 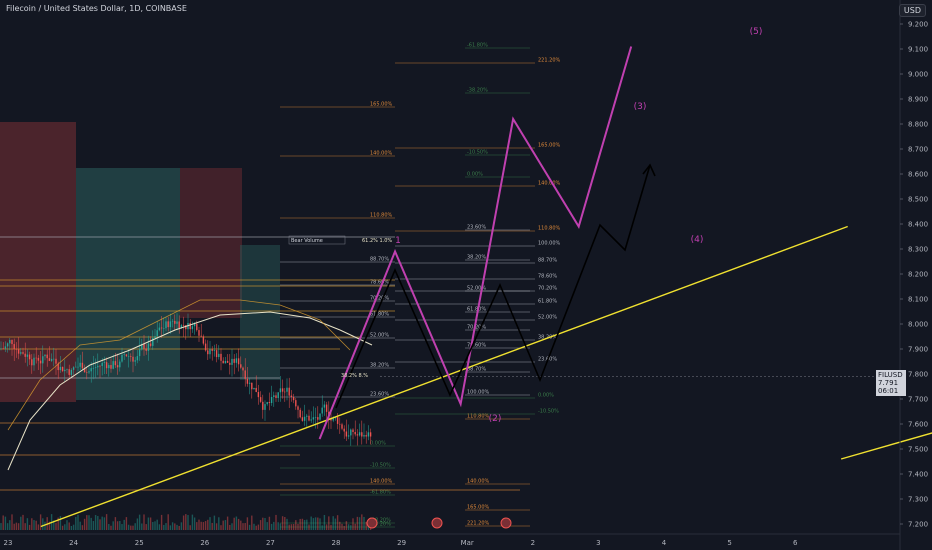 I want to click on fib-label: 61.80%, so click(x=476, y=310).